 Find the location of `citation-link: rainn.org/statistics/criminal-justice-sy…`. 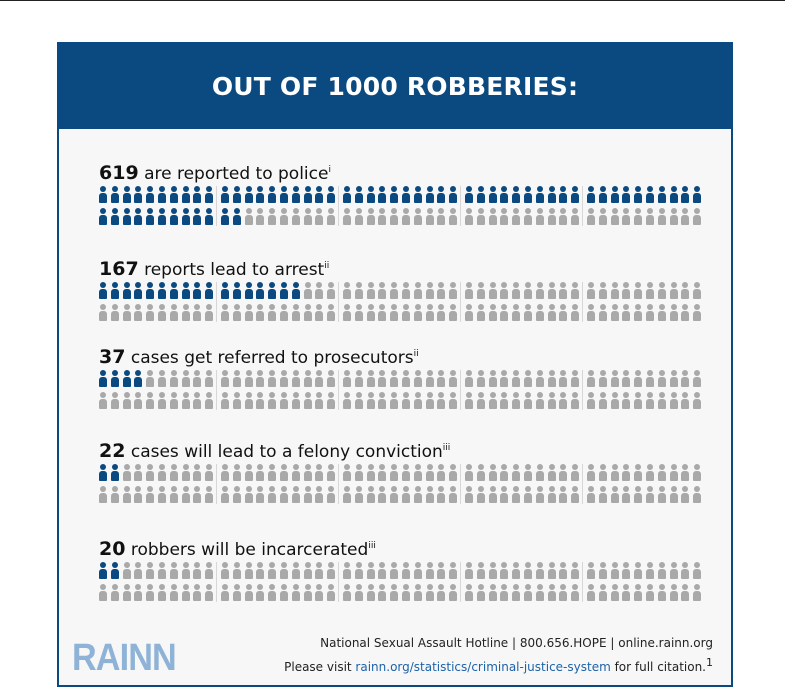

citation-link: rainn.org/statistics/criminal-justice-sy… is located at coordinates (483, 667).